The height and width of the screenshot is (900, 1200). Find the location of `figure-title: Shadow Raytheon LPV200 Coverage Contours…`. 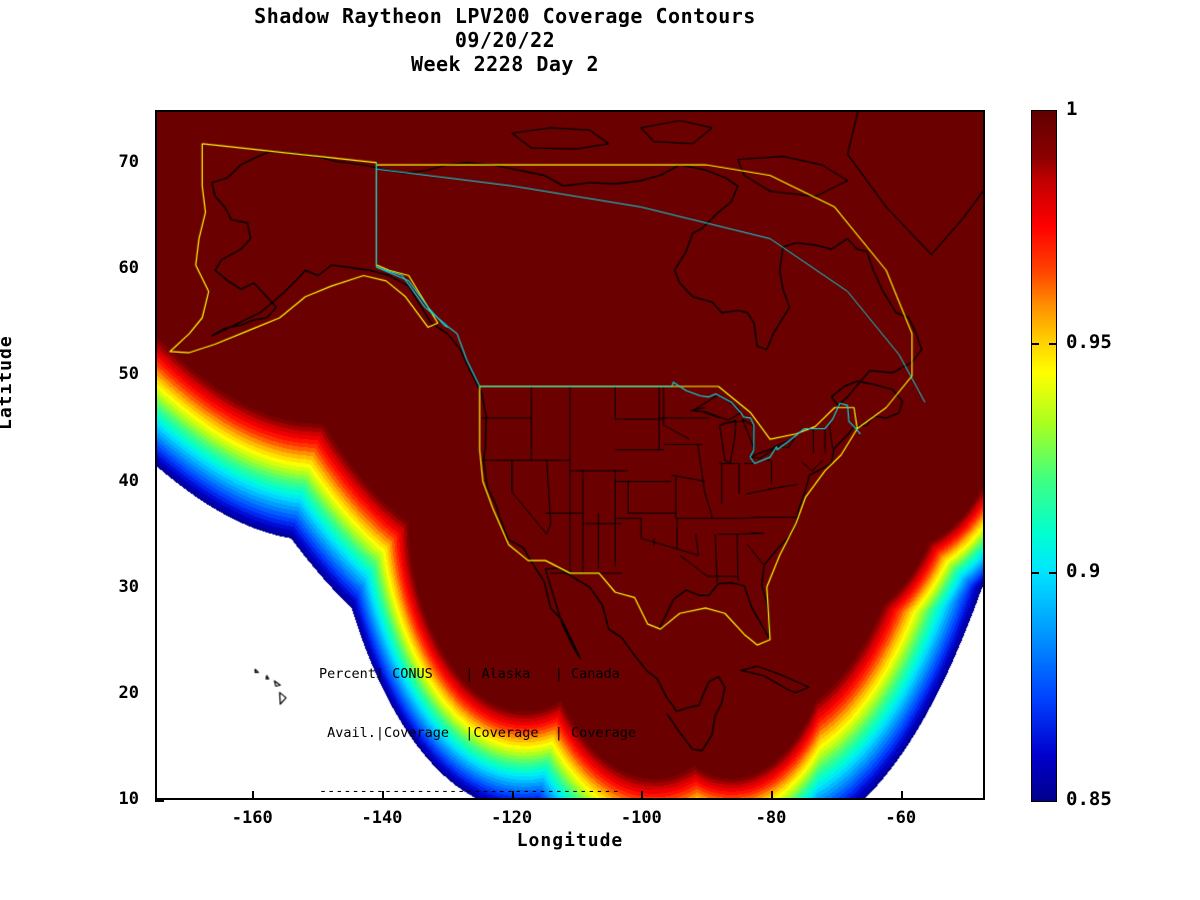

figure-title: Shadow Raytheon LPV200 Coverage Contours… is located at coordinates (505, 40).